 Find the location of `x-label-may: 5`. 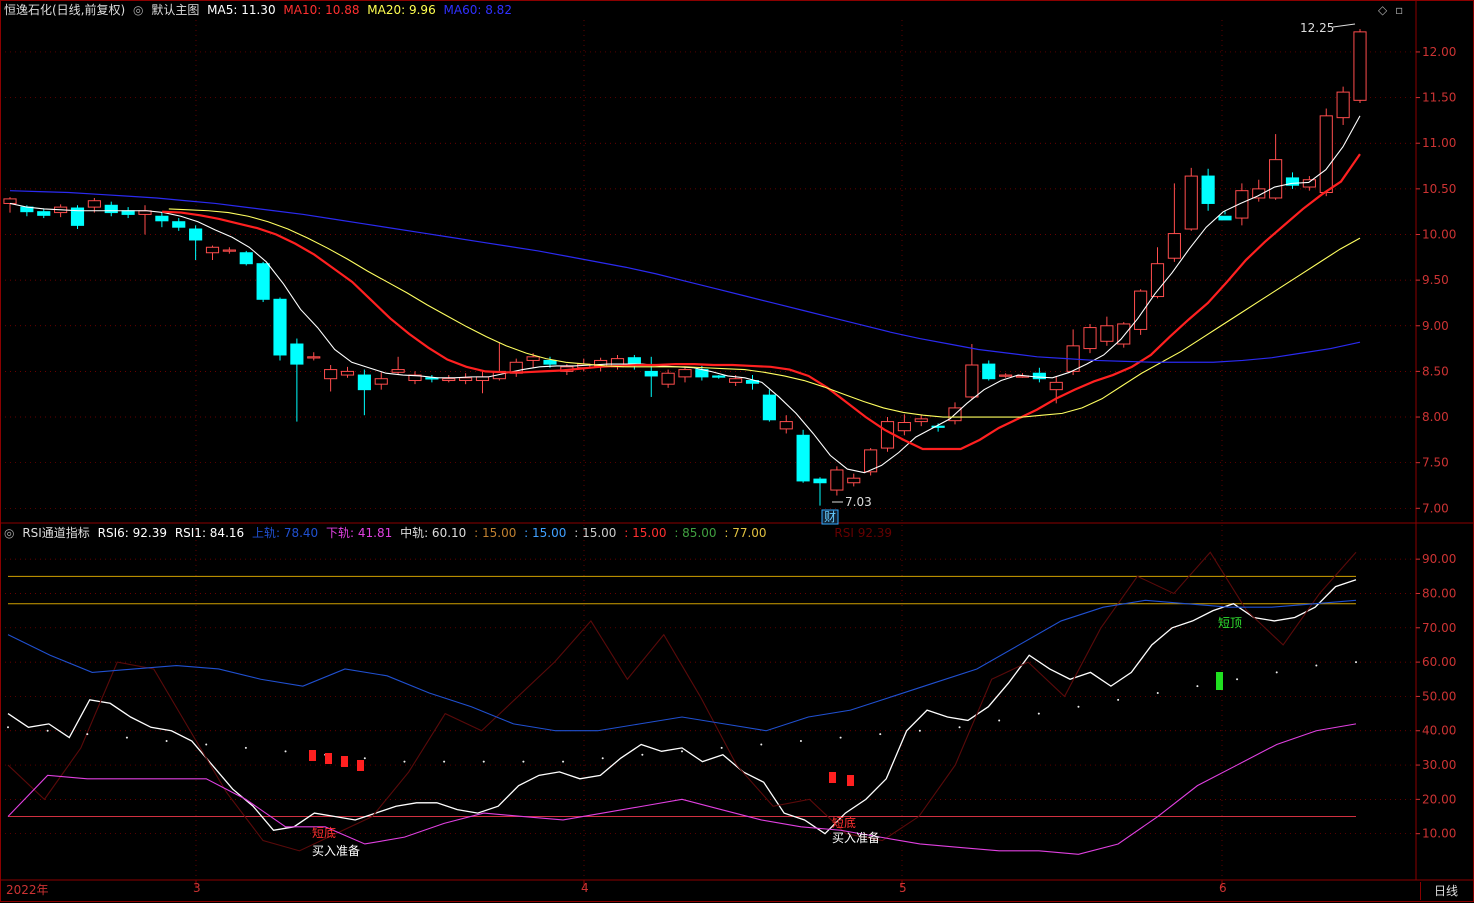

x-label-may: 5 is located at coordinates (903, 888).